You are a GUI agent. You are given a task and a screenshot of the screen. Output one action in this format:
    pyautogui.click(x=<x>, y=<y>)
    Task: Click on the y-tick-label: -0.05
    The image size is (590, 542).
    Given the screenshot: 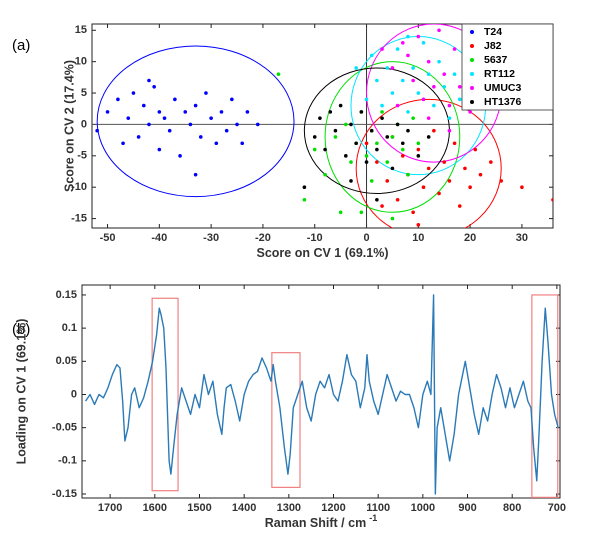 What is the action you would take?
    pyautogui.click(x=64, y=428)
    